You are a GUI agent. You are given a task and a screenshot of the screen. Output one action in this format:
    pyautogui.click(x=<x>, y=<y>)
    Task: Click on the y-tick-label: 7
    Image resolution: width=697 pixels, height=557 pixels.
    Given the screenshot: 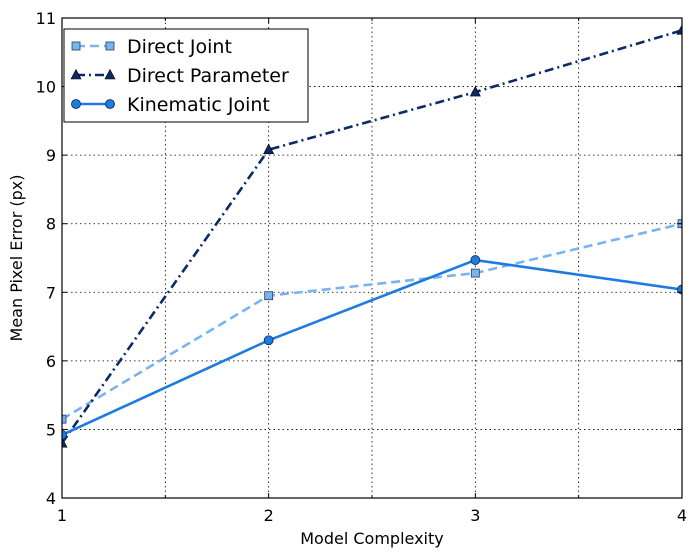 What is the action you would take?
    pyautogui.click(x=51, y=292)
    